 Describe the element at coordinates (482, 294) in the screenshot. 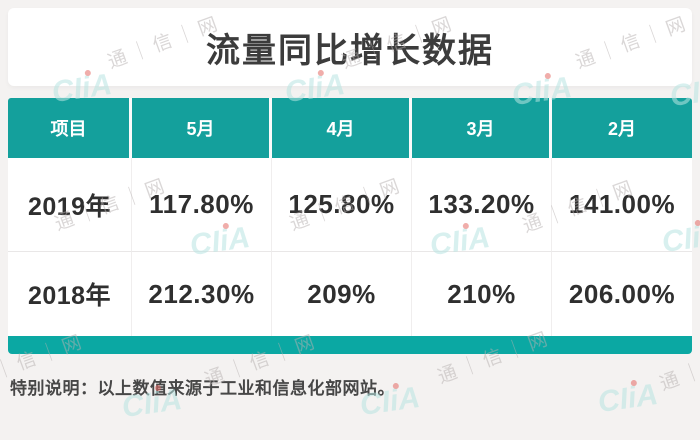

I see `cell-2018-march: 210%` at that location.